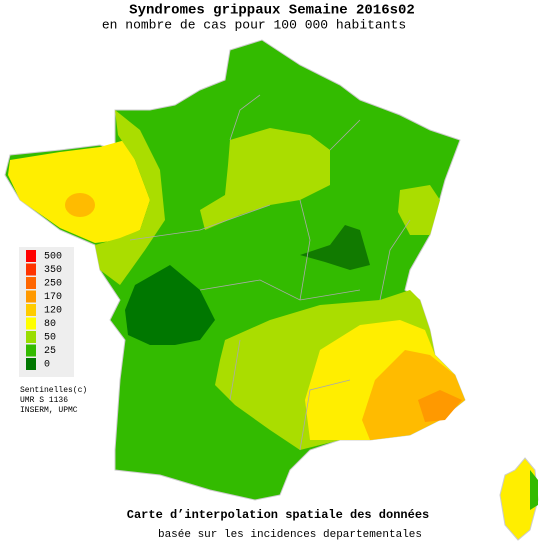 The height and width of the screenshot is (547, 544). I want to click on center-dark, so click(335, 247).